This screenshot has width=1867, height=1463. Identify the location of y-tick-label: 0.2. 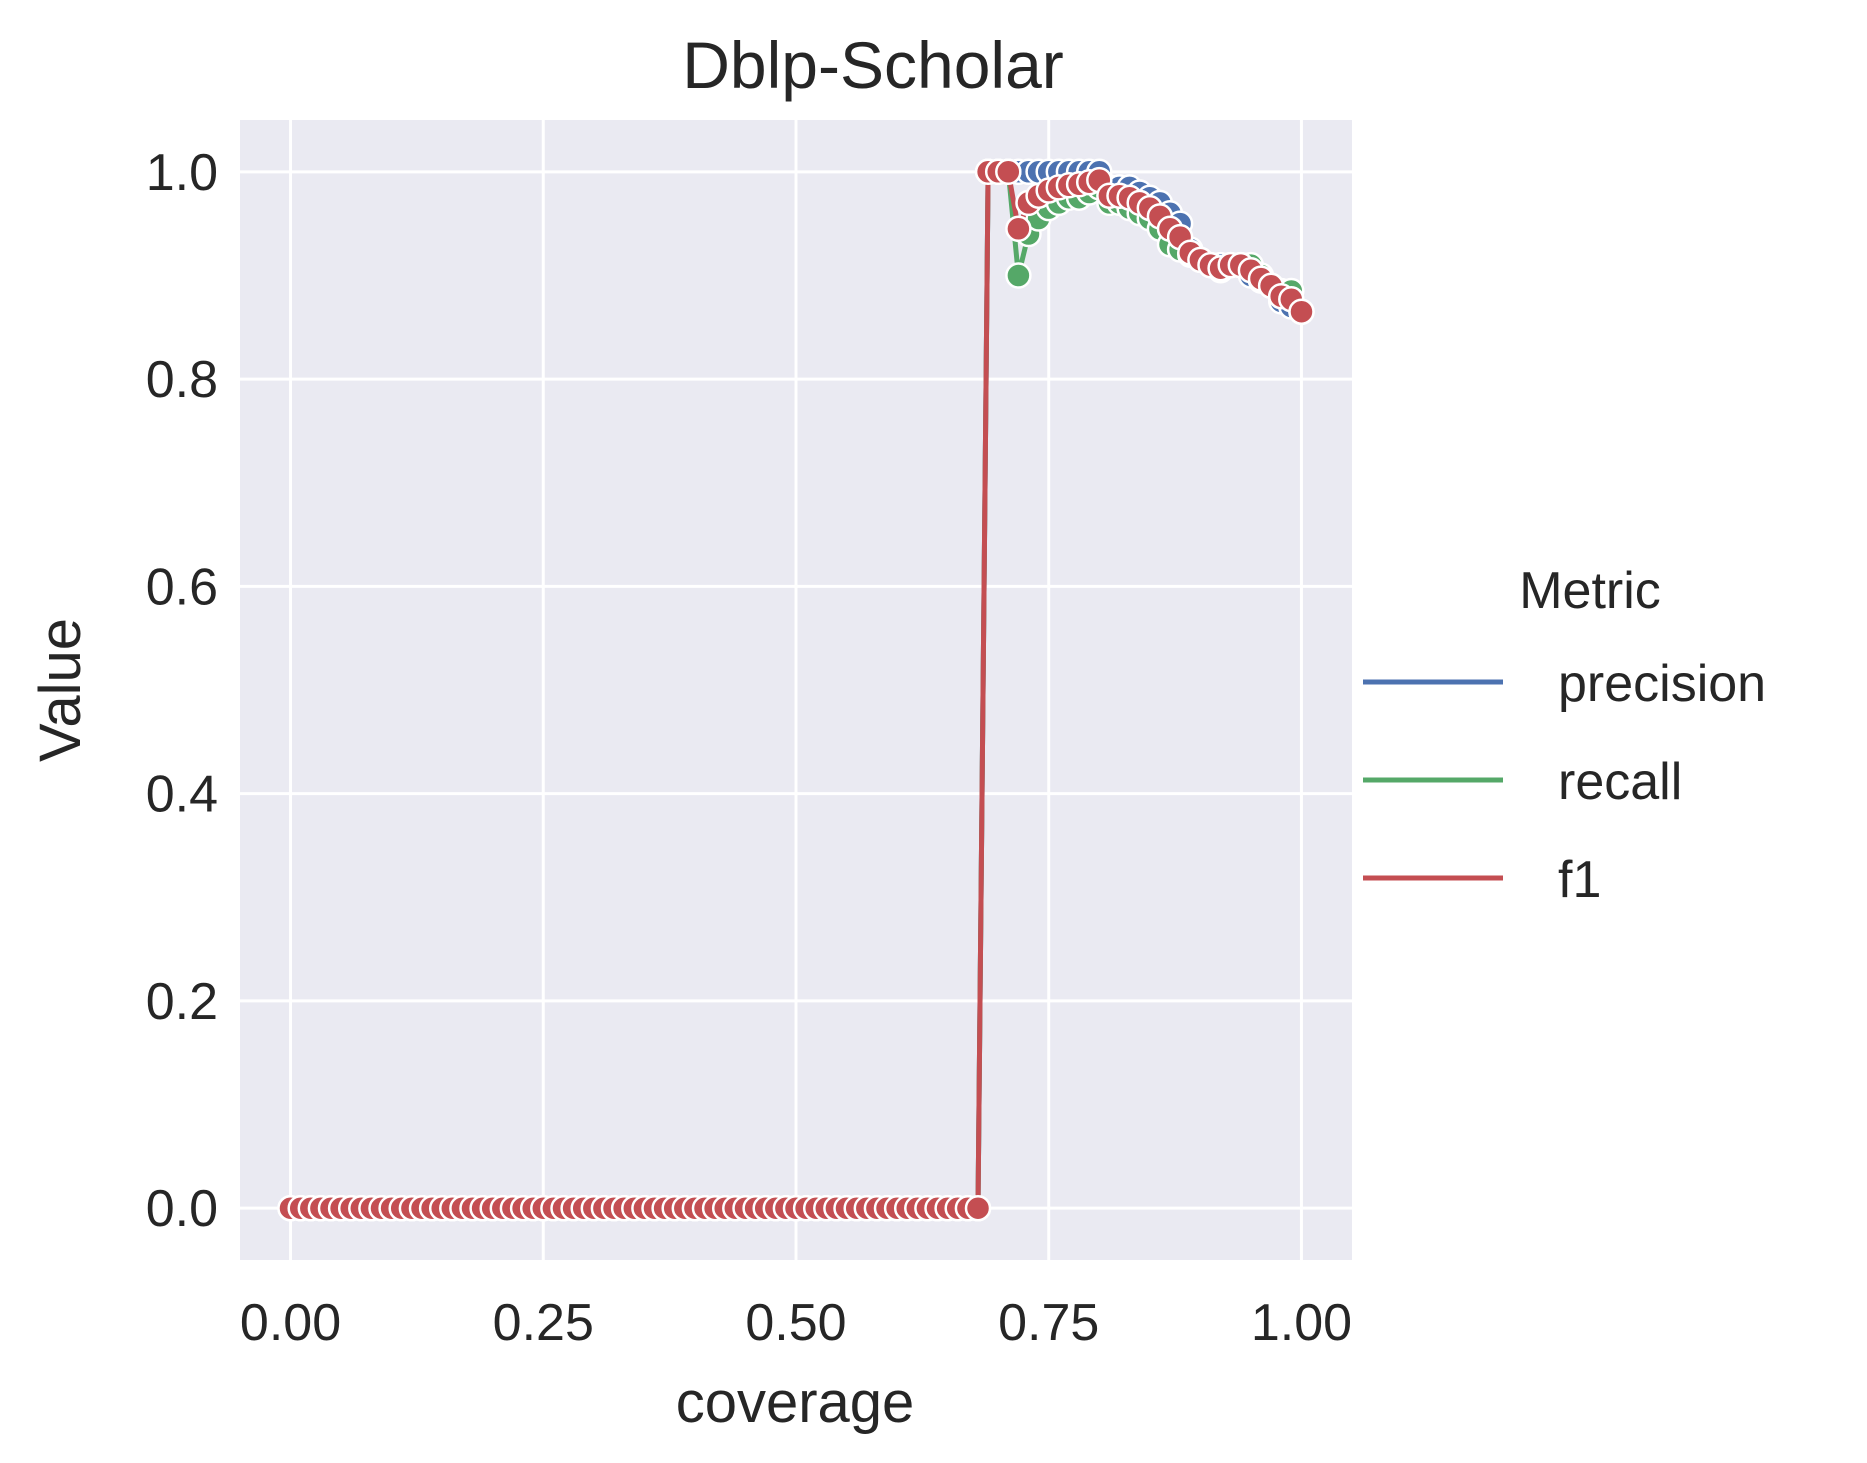
(182, 1002).